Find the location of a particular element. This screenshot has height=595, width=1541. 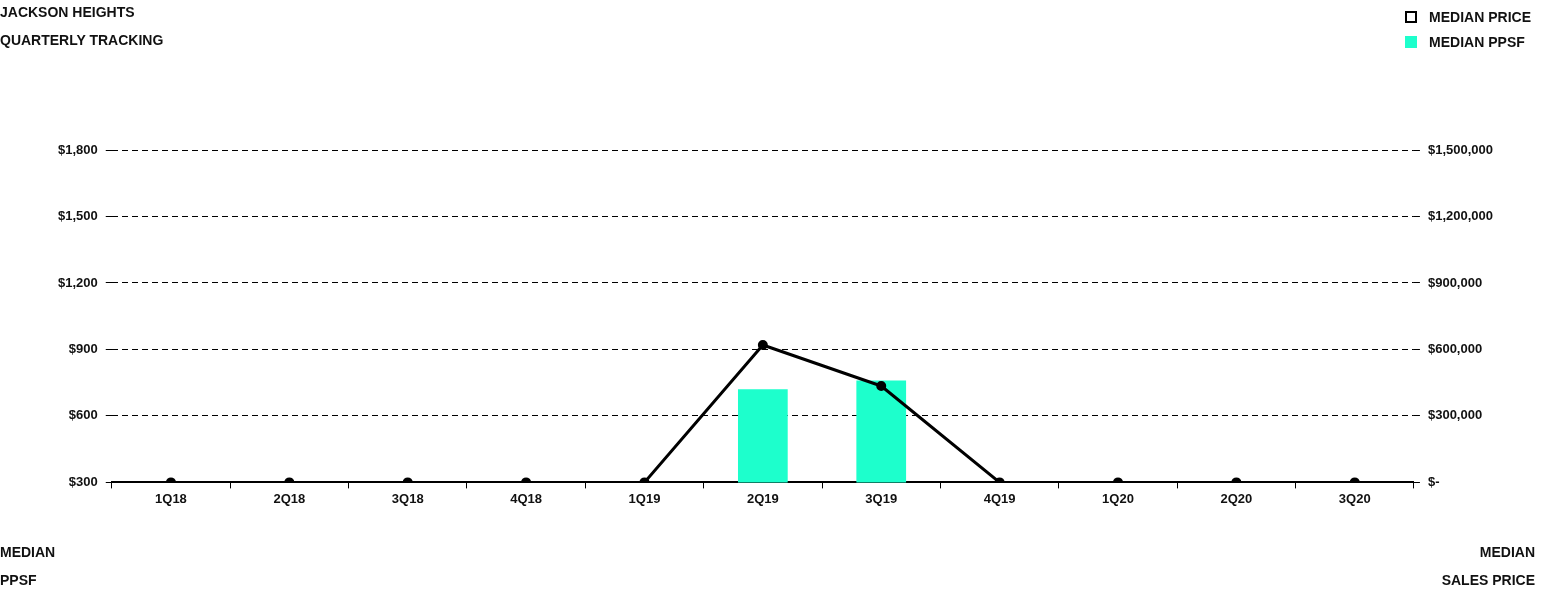

x-tick-label: 4Q18 is located at coordinates (526, 498).